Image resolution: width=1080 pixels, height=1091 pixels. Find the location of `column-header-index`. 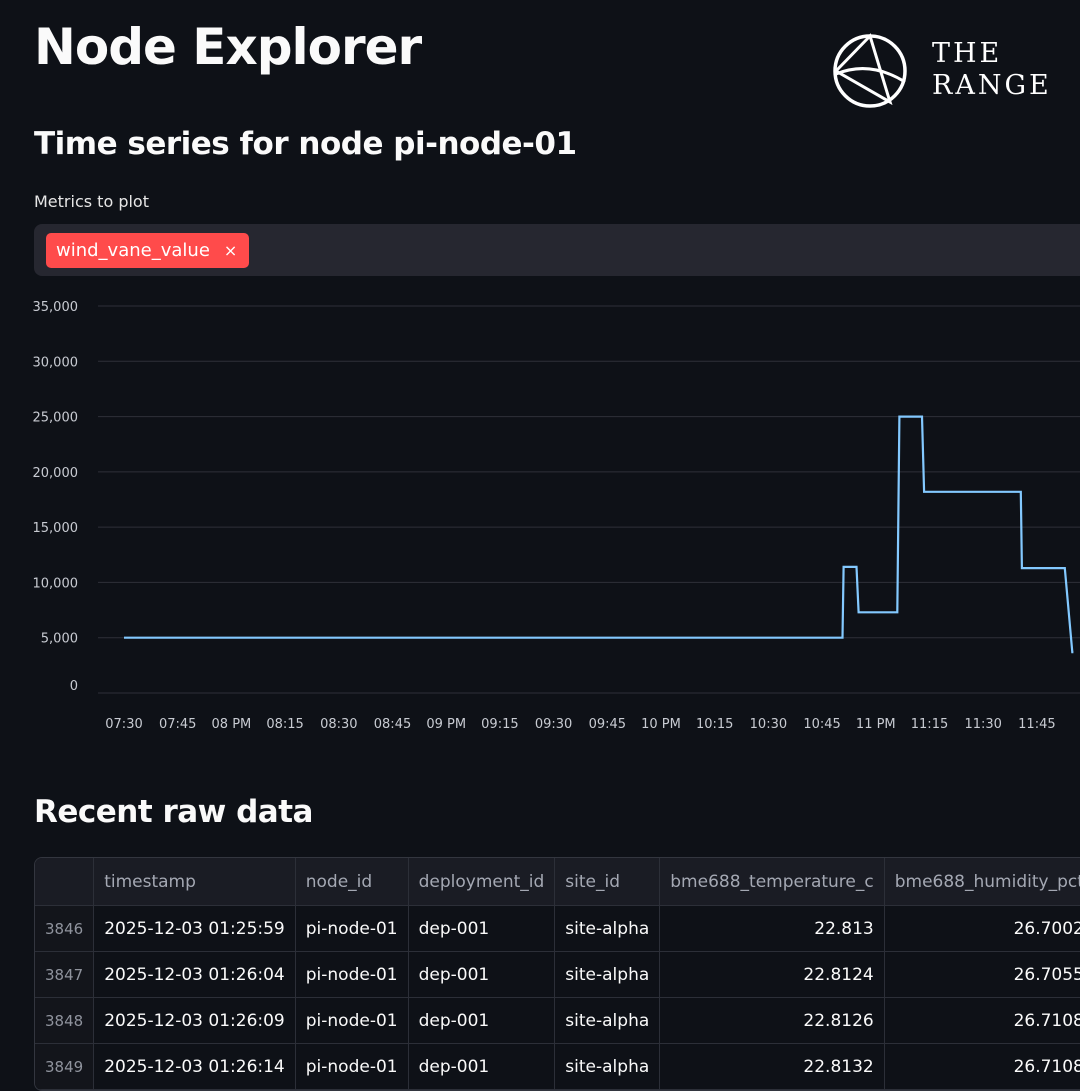

column-header-index is located at coordinates (65, 882).